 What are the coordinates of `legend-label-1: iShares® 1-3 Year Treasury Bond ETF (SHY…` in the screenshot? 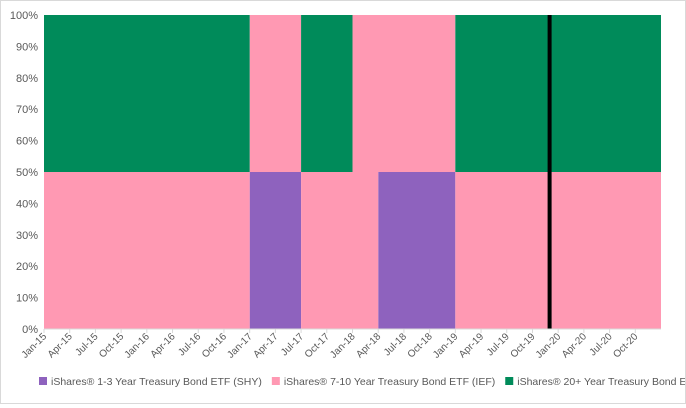 It's located at (156, 382).